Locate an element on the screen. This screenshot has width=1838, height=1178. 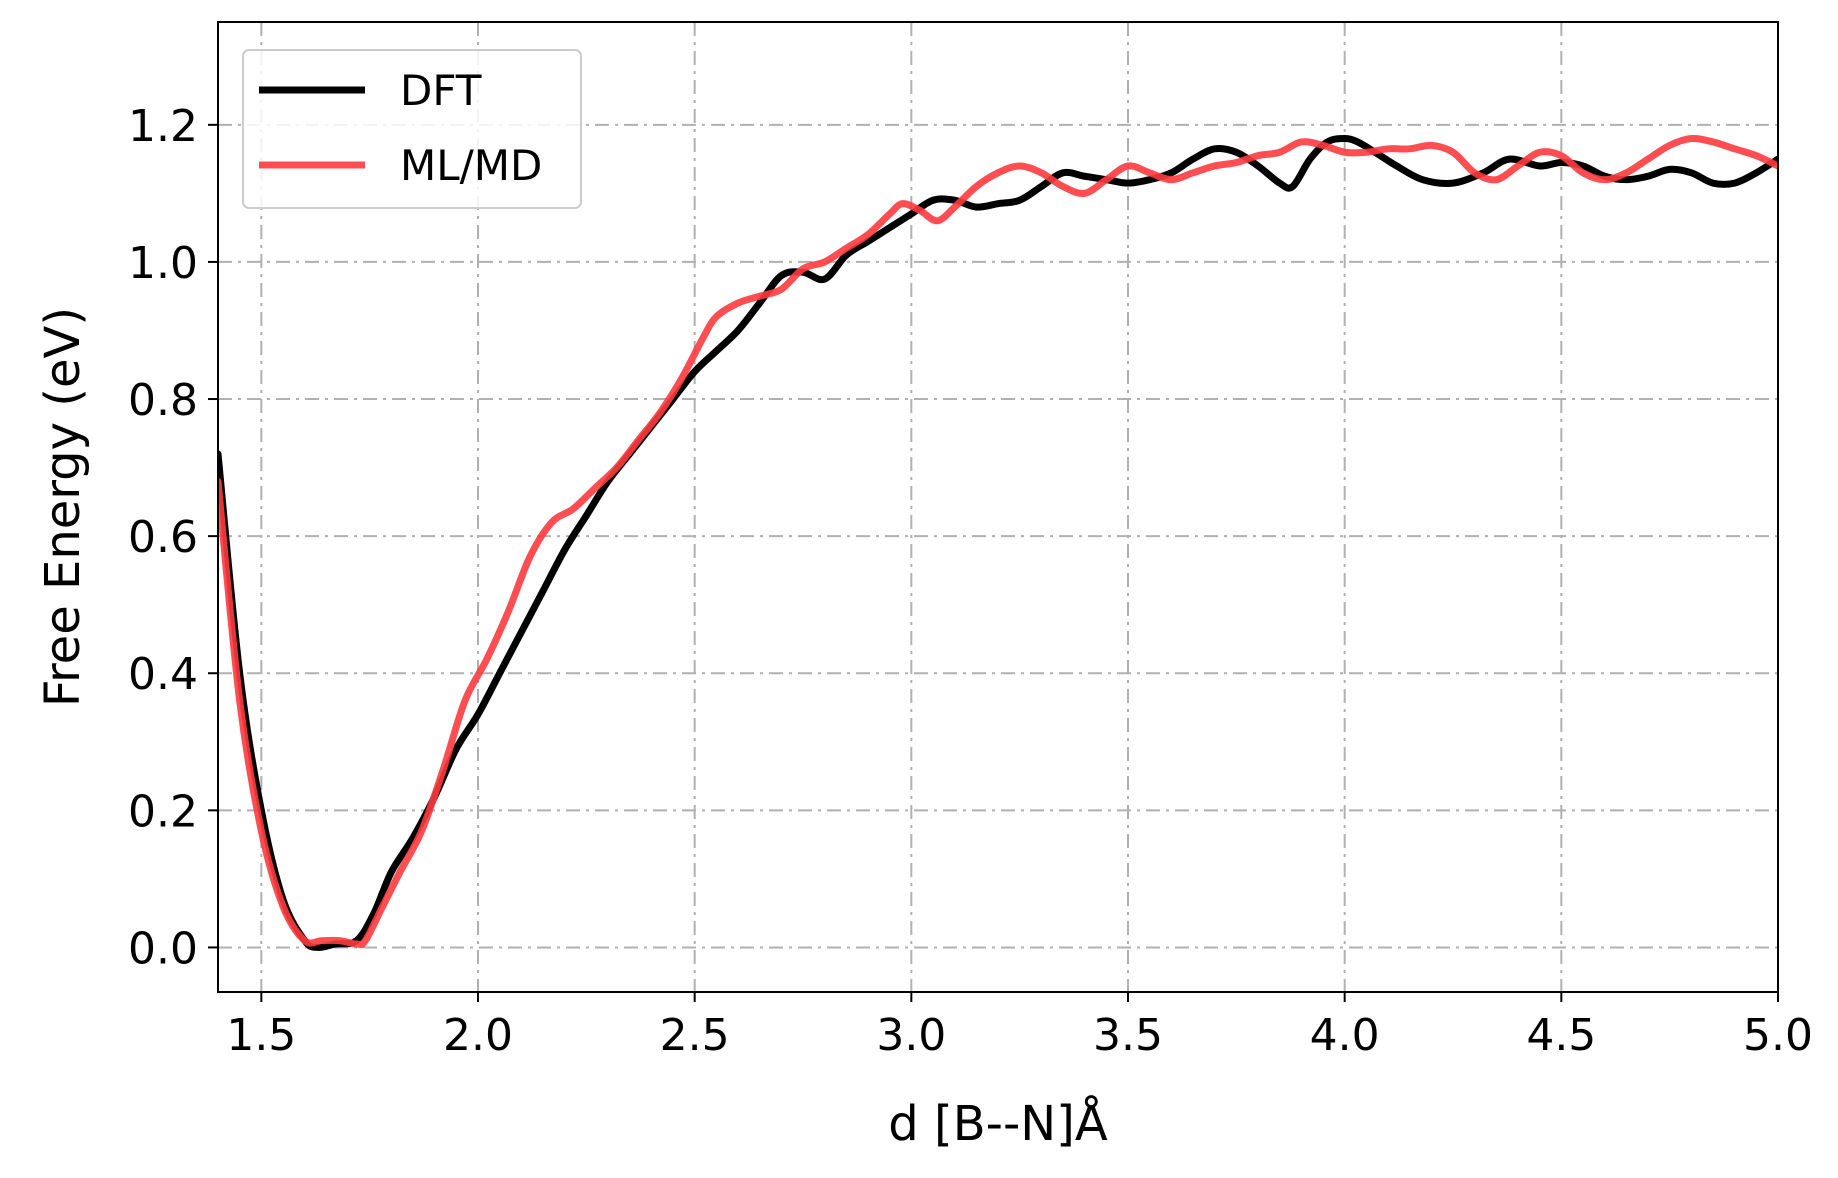
x-tick-label: 2.5 is located at coordinates (695, 1035).